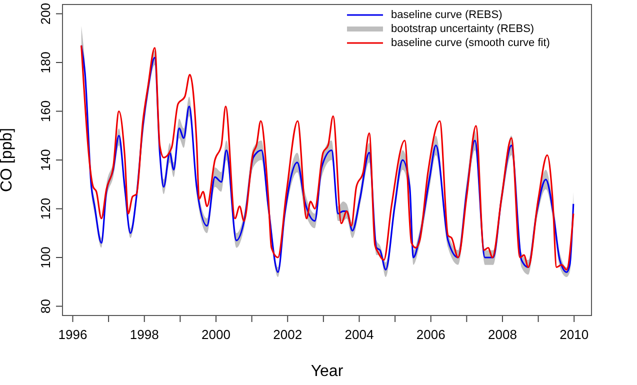  Describe the element at coordinates (45, 257) in the screenshot. I see `y-tick-label: 100` at that location.